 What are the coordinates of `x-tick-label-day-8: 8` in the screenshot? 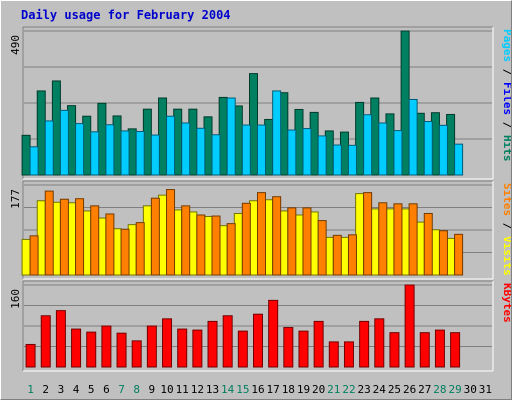 It's located at (136, 389).